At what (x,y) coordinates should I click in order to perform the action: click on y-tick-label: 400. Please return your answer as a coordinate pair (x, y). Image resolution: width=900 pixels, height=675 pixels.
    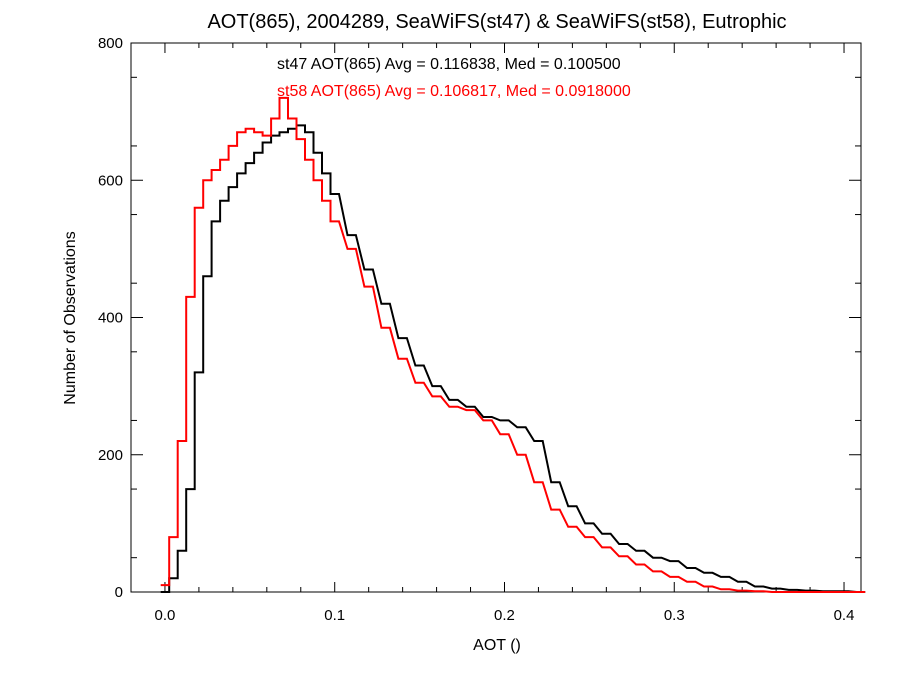
    Looking at the image, I should click on (110, 318).